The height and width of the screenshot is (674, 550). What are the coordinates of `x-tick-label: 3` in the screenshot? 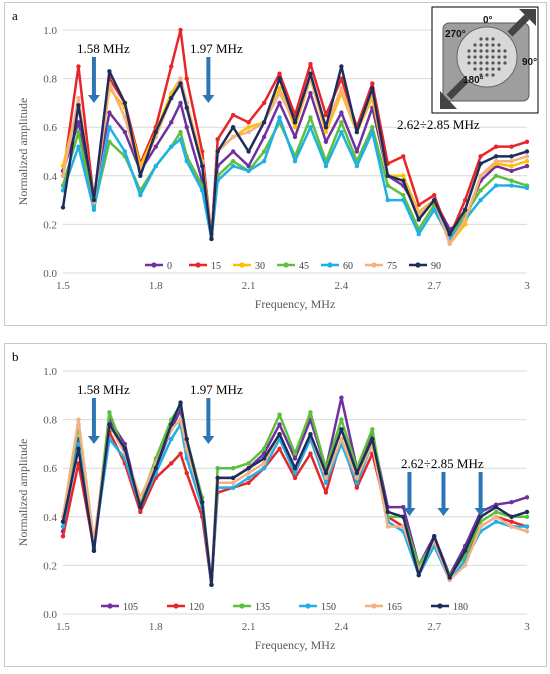 It's located at (527, 286).